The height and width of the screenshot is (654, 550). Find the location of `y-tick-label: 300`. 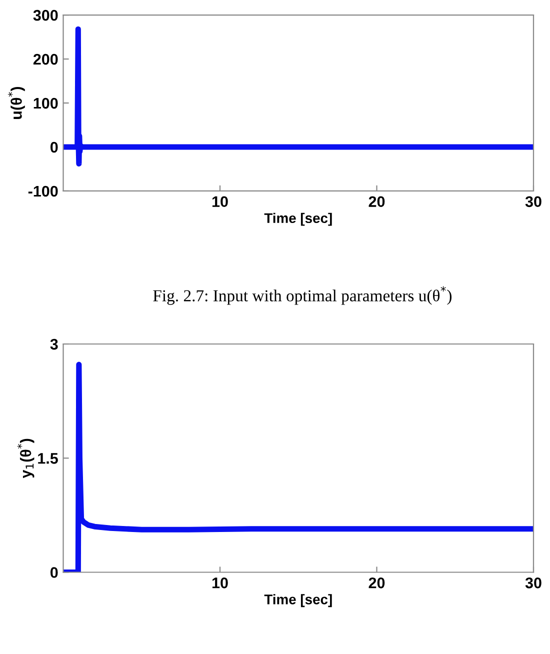

y-tick-label: 300 is located at coordinates (45, 15).